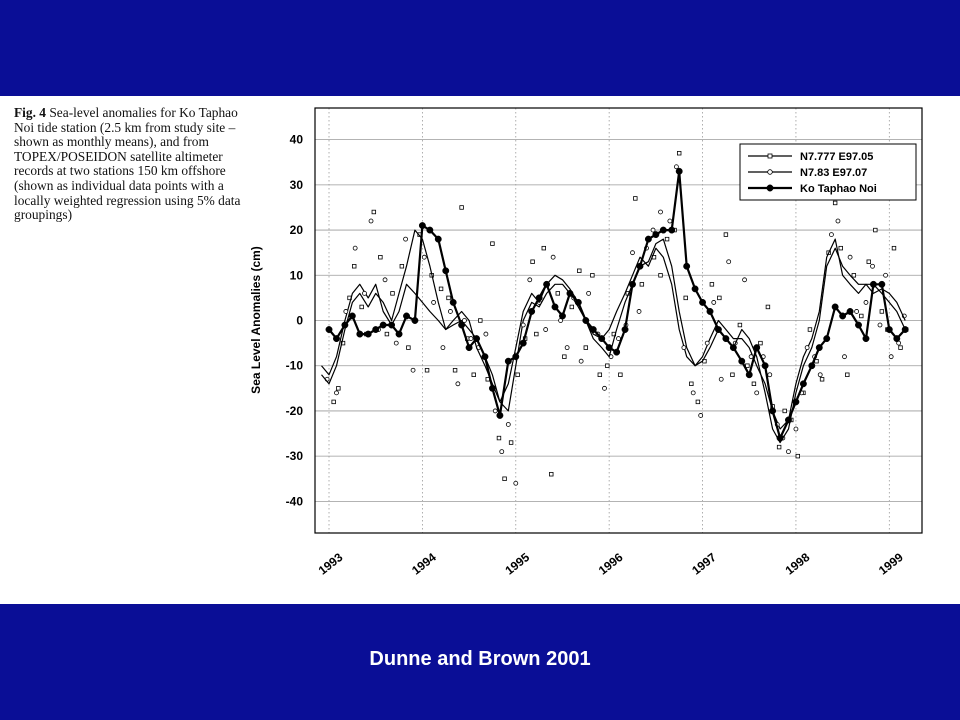 This screenshot has height=720, width=960. I want to click on legend-entry: N7.777 E97.05, so click(810, 157).